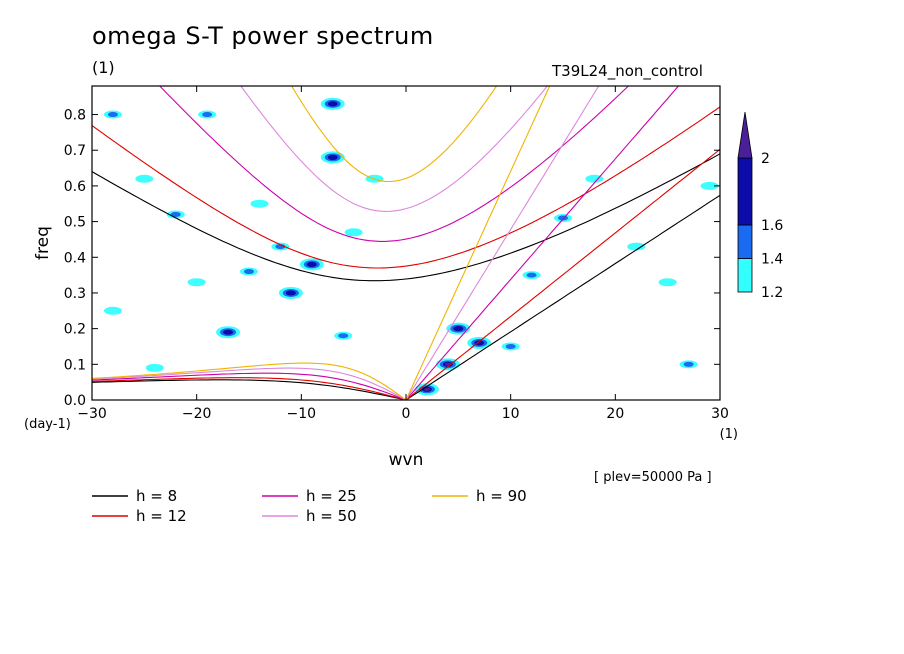  I want to click on x-tick-label: 30, so click(720, 414).